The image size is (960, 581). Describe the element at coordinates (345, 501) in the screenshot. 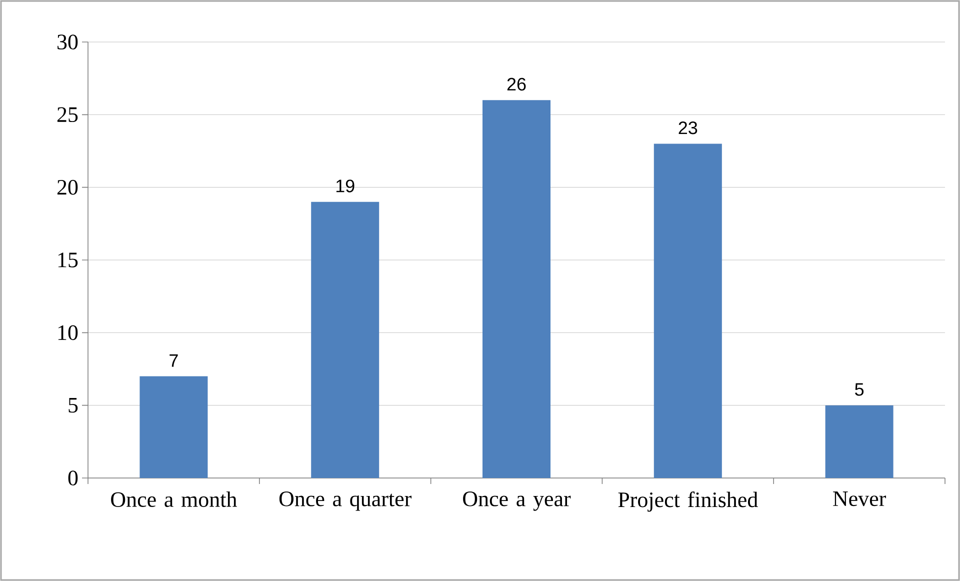

I see `x-tick-label: Once a quarter` at that location.